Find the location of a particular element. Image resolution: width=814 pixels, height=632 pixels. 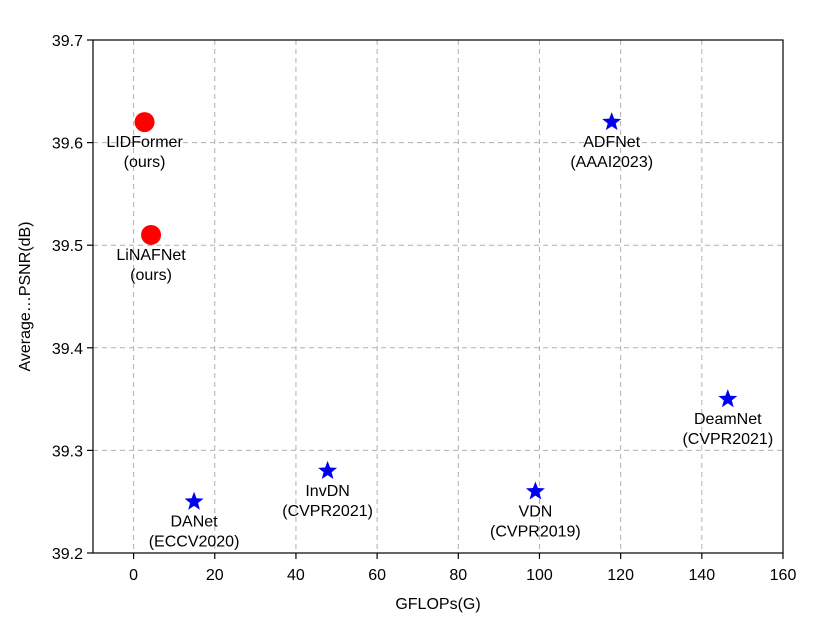

label-deamnet-name: DeamNet is located at coordinates (728, 419).